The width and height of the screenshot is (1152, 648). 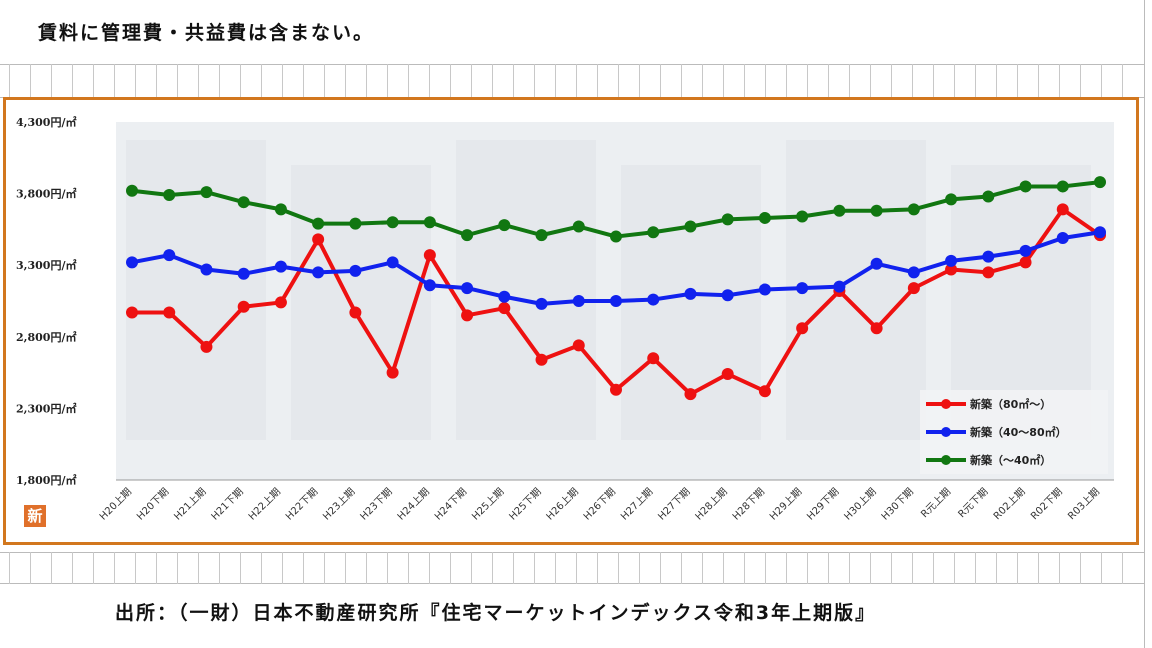 What do you see at coordinates (115, 504) in the screenshot?
I see `x-tick-label: H20上期` at bounding box center [115, 504].